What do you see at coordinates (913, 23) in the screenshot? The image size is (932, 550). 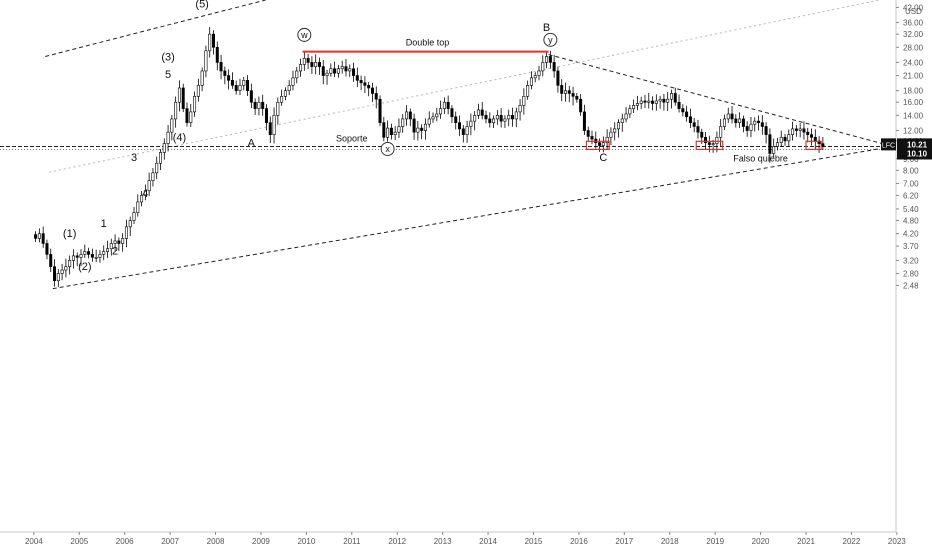 I see `y-tick-label: 36.00` at bounding box center [913, 23].